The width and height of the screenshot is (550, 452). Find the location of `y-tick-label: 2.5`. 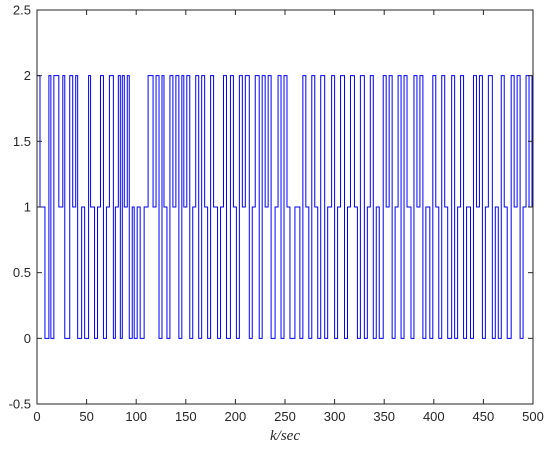

y-tick-label: 2.5 is located at coordinates (22, 10).